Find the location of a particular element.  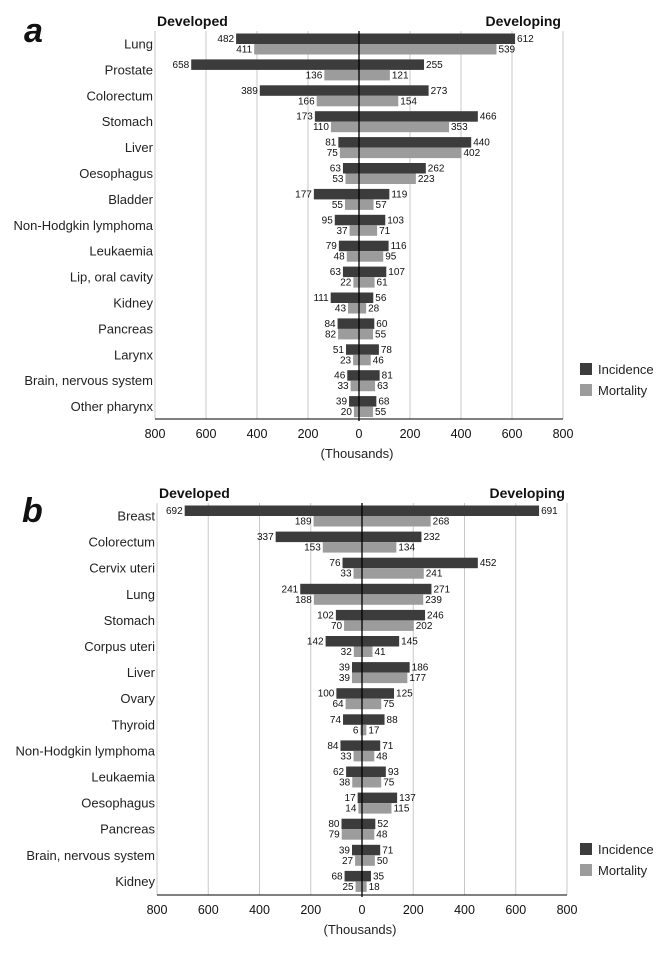

panel-b-label-developed-mortality: 189 is located at coordinates (303, 522).